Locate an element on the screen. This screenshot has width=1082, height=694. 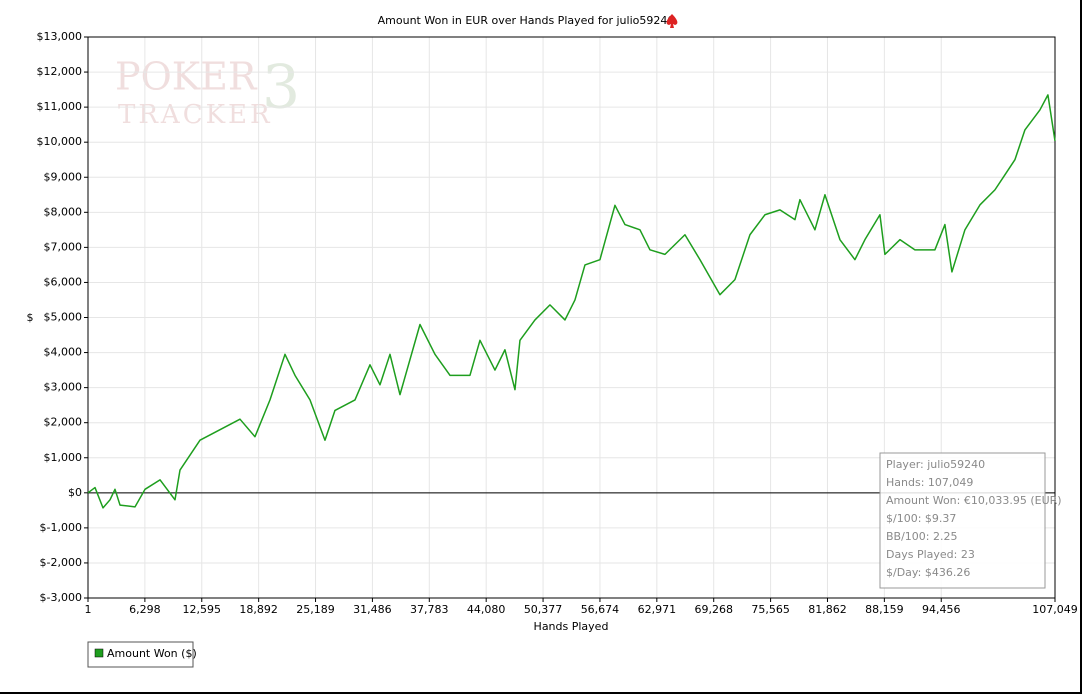
y-tick-label: $1,000 is located at coordinates (63, 457).